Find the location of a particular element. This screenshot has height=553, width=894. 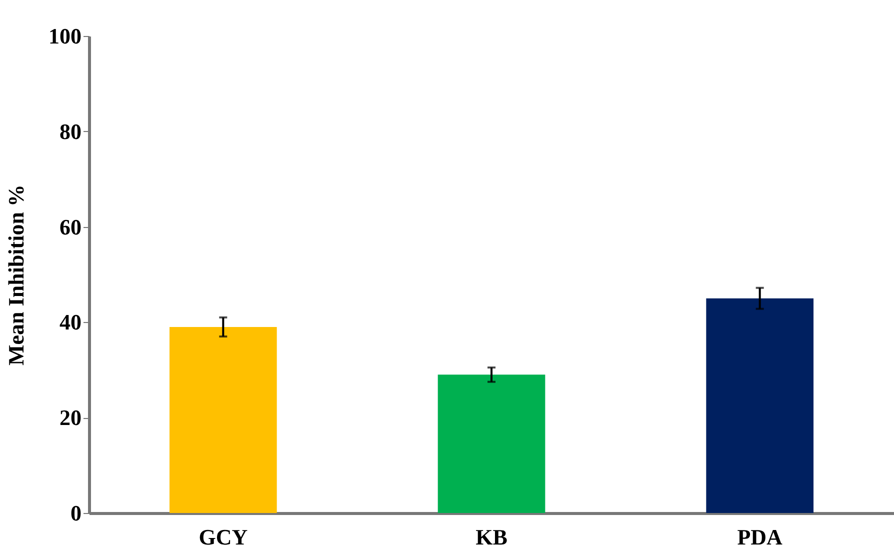

y-tick-label: 40 is located at coordinates (71, 322).